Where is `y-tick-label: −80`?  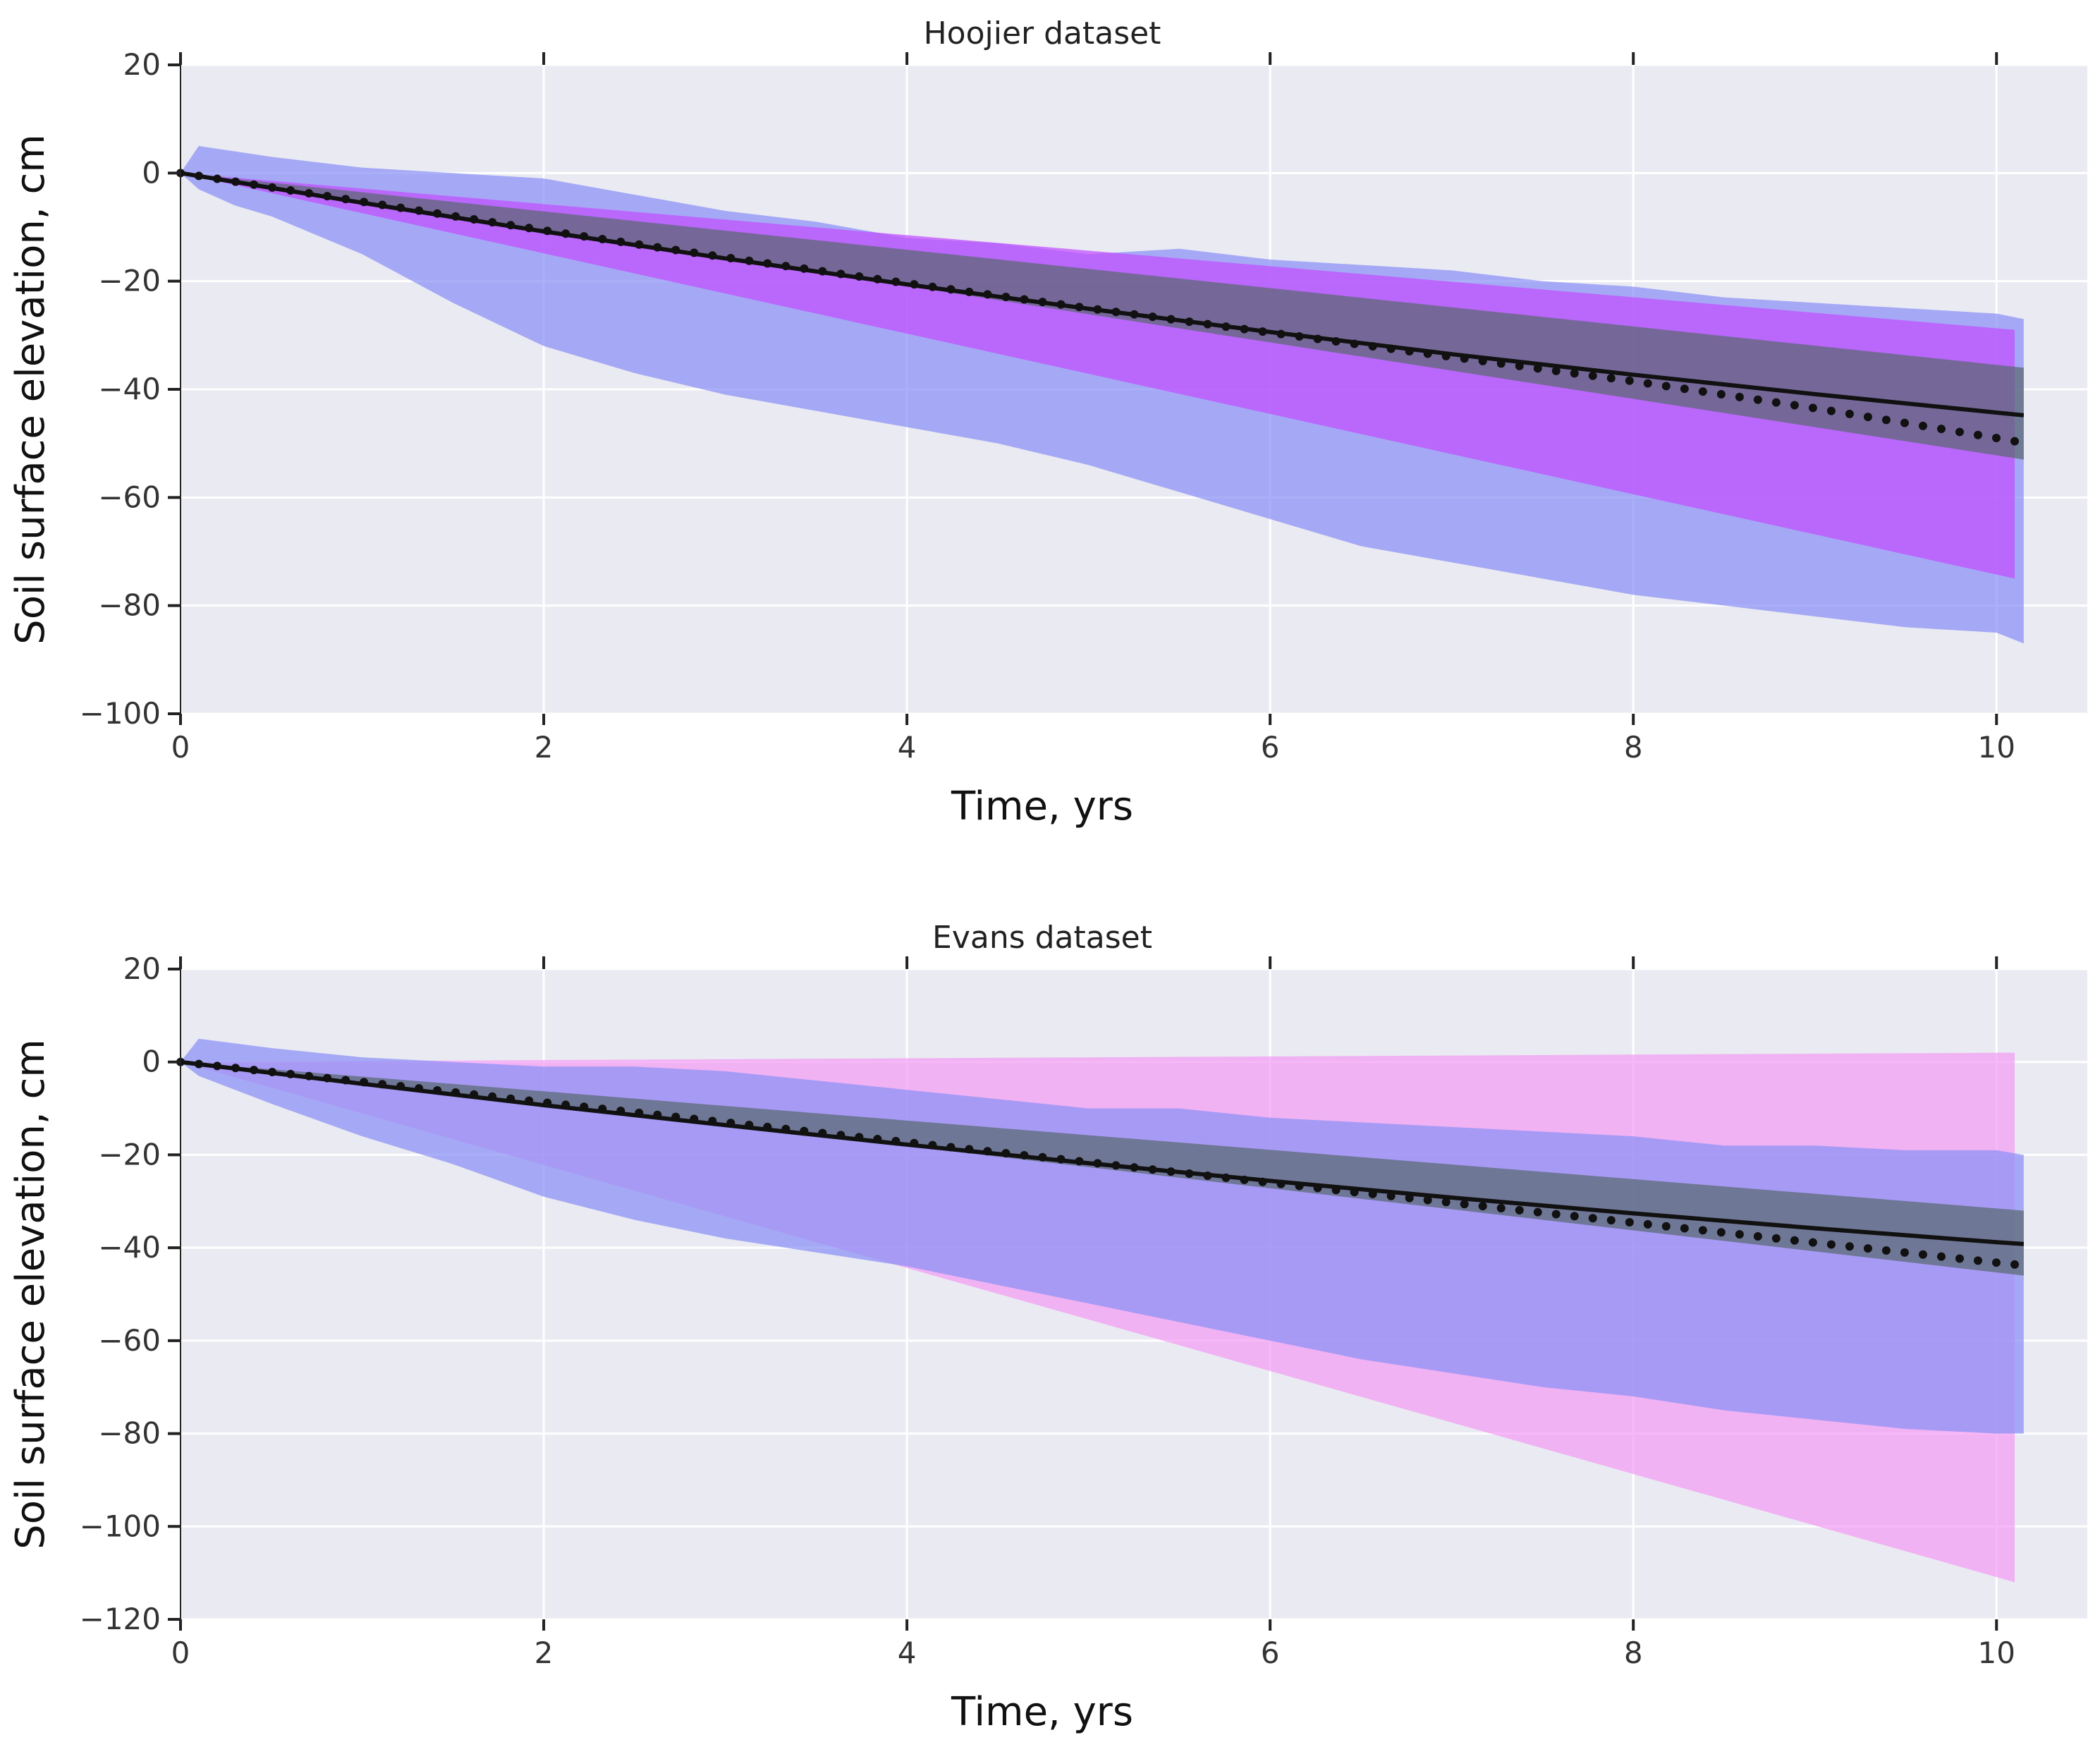
y-tick-label: −80 is located at coordinates (129, 605).